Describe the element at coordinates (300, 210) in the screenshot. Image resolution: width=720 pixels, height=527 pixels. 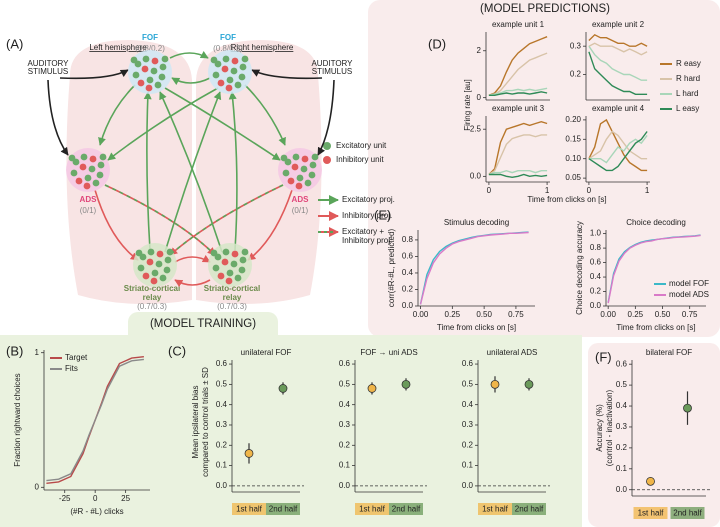
I see `ads-ratio: (0/1)` at that location.